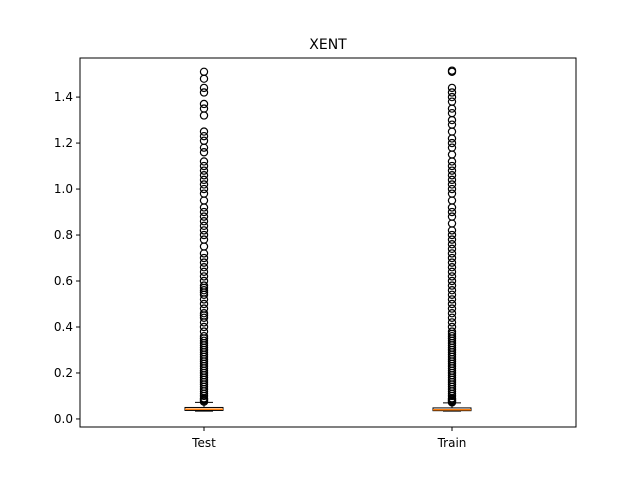 Image resolution: width=640 pixels, height=480 pixels. I want to click on chart-title: XENT, so click(328, 45).